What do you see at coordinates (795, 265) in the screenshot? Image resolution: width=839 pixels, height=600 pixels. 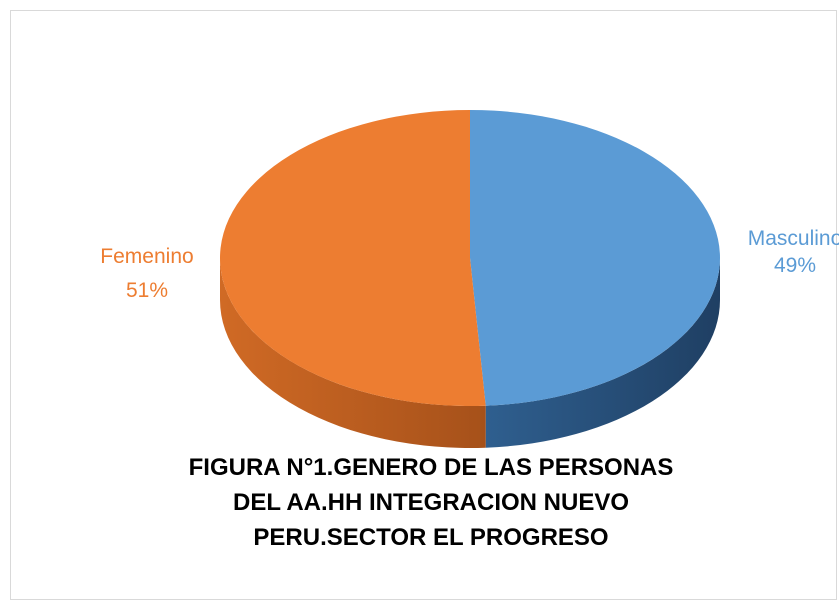 I see `data-label-value: 49%` at bounding box center [795, 265].